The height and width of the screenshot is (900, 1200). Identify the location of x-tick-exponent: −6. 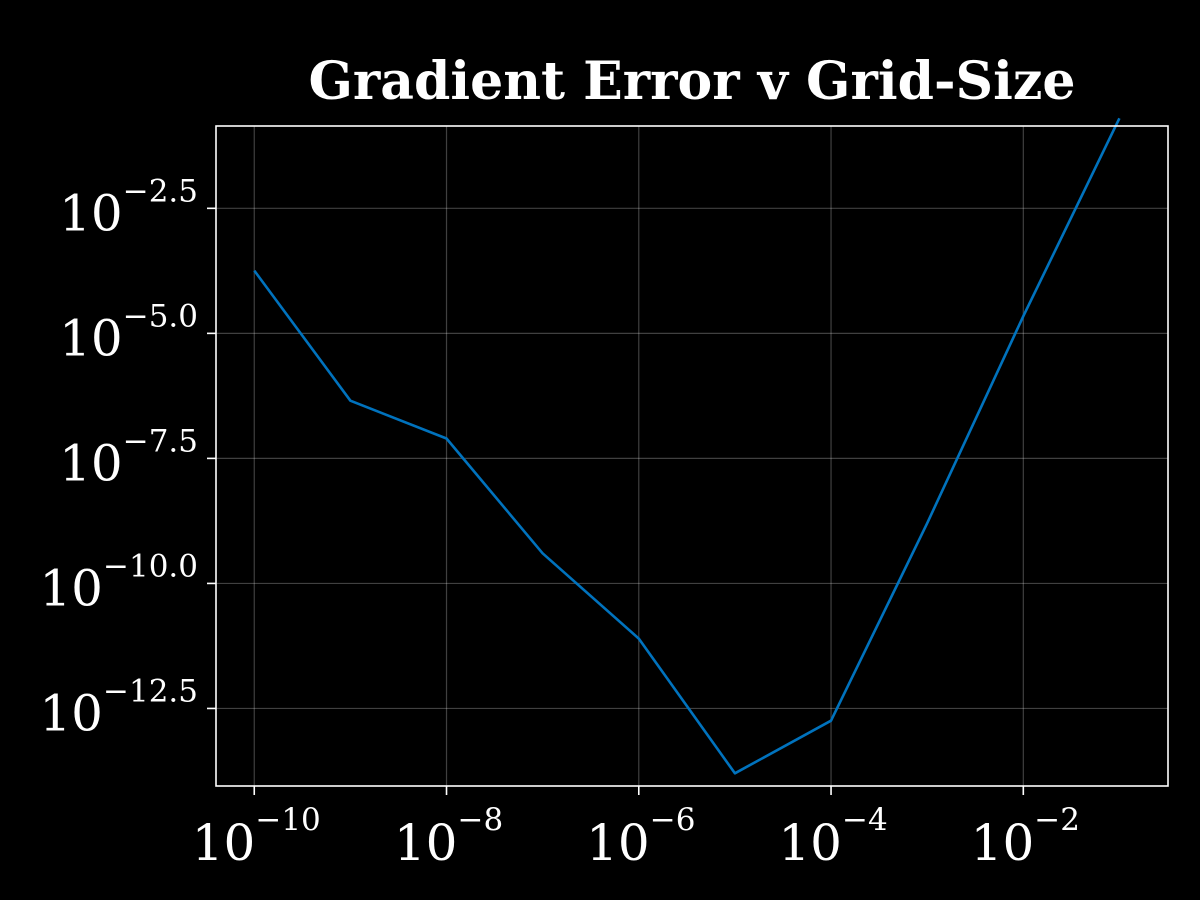
(673, 820).